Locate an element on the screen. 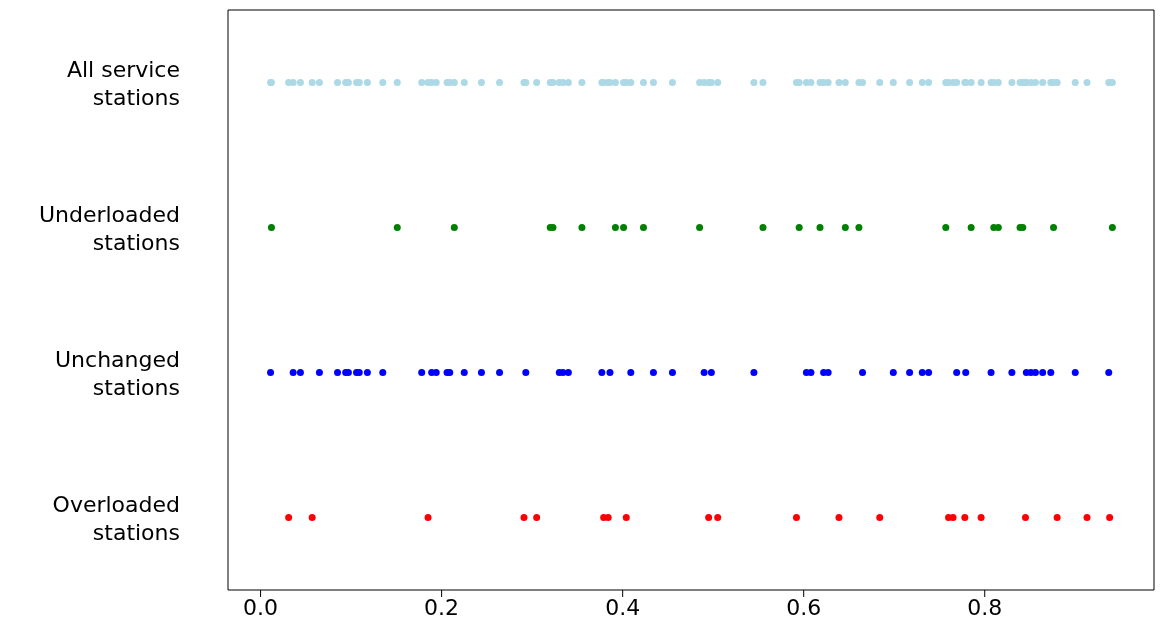  x-tick-label: 0.0 is located at coordinates (261, 607).